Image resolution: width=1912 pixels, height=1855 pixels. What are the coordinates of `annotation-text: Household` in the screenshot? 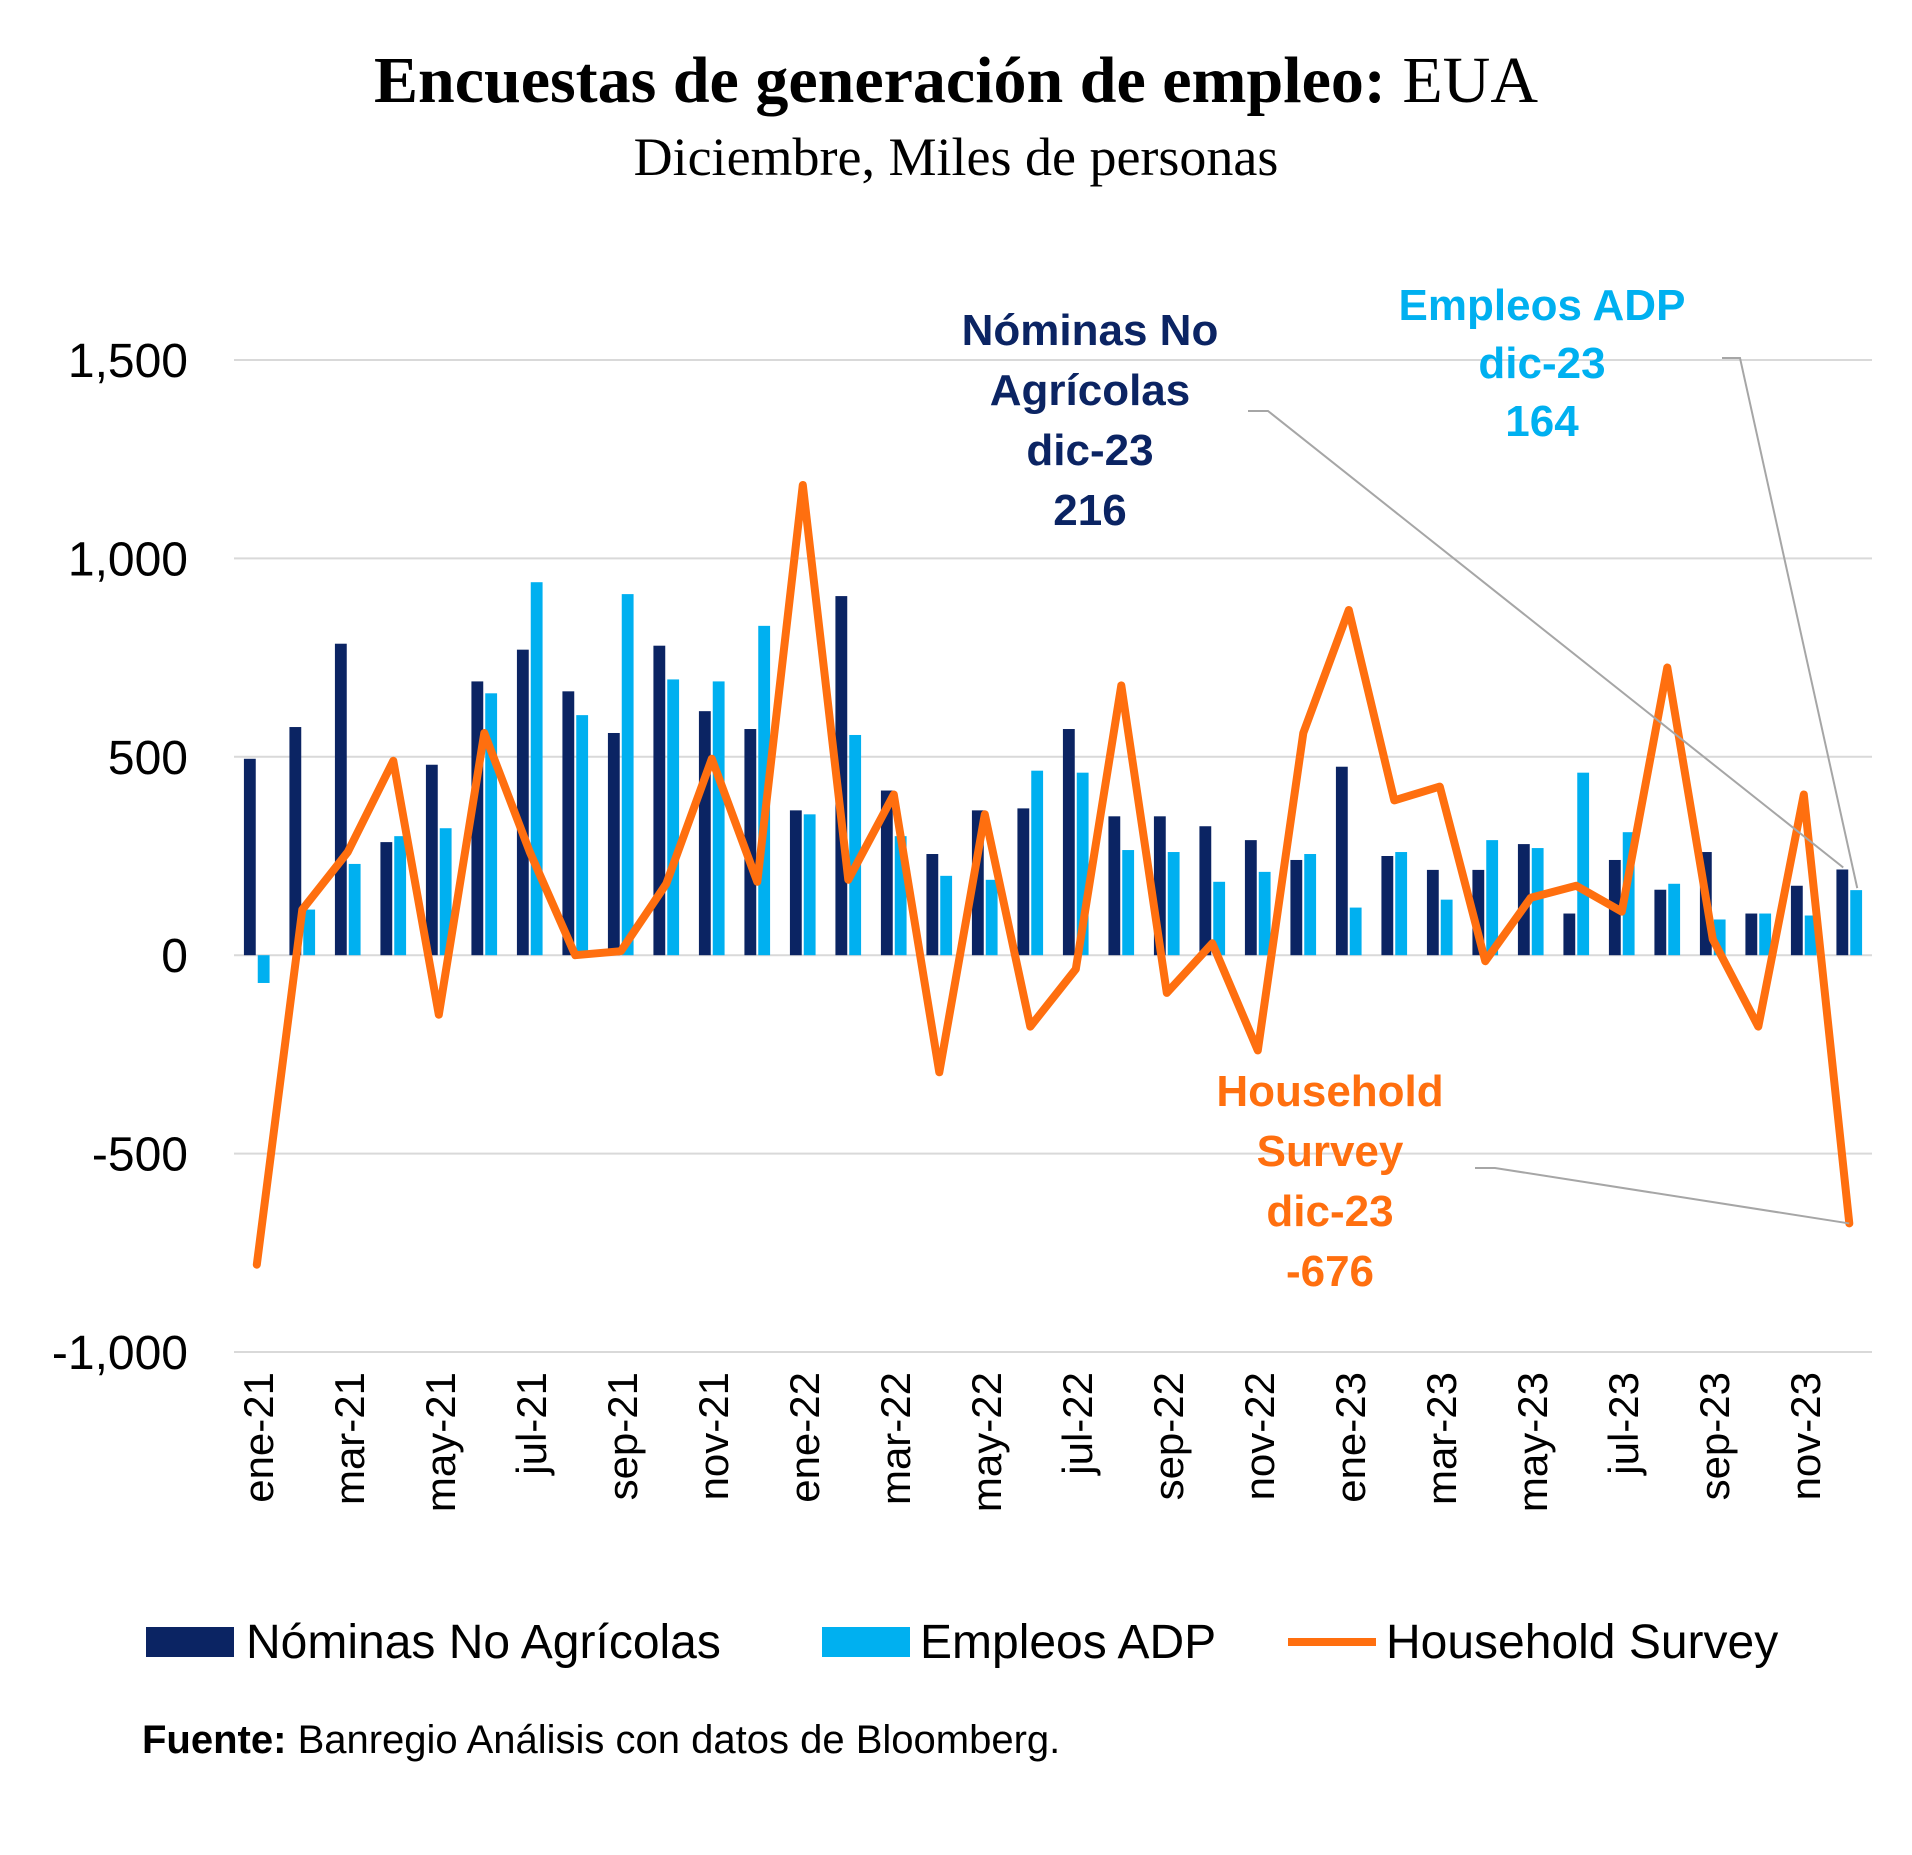 It's located at (1329, 1091).